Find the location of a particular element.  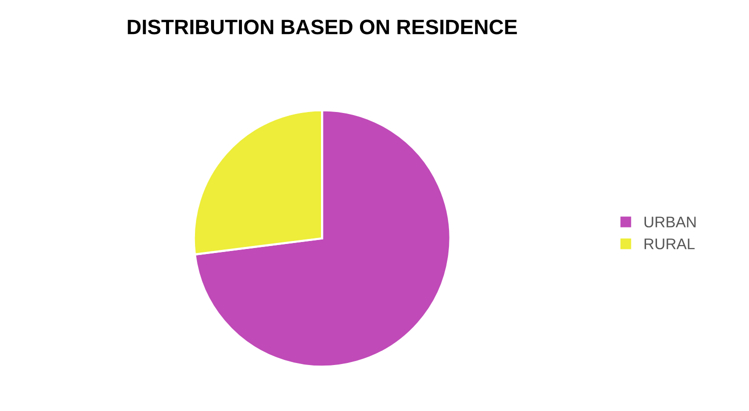

chart-title: DISTRIBUTION BASED ON RESIDENCE is located at coordinates (322, 27).